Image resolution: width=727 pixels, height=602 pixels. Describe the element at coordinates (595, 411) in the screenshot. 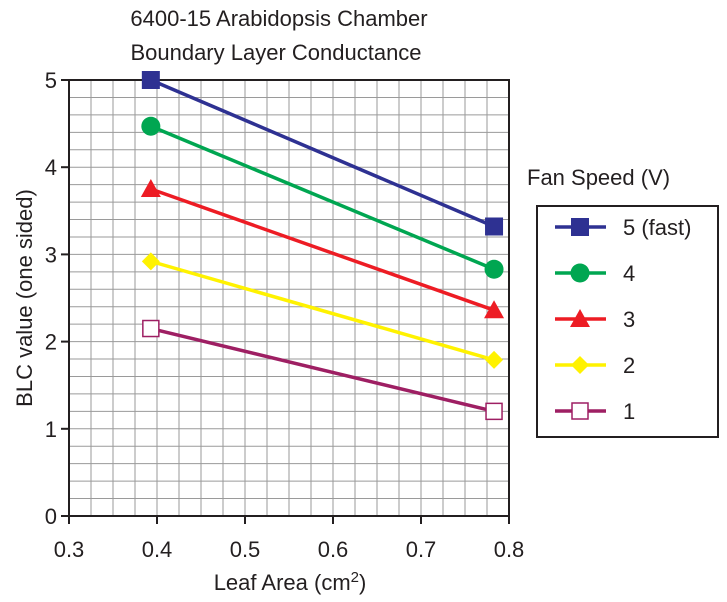

I see `legend-item: 1` at that location.